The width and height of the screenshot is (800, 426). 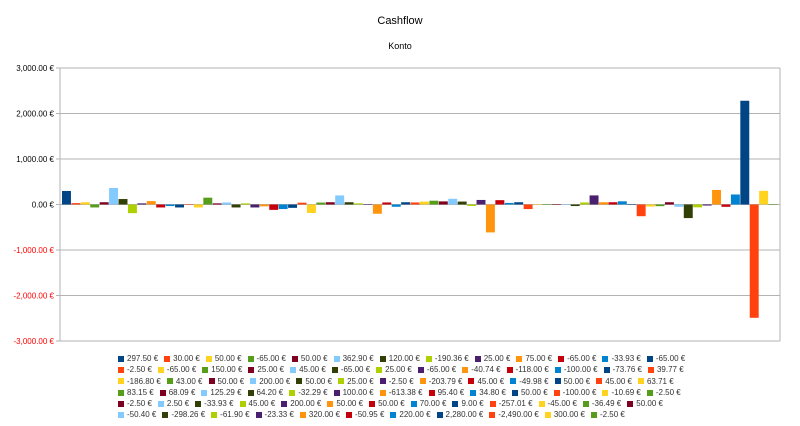 What do you see at coordinates (227, 370) in the screenshot?
I see `legend-label: 150.00 €` at bounding box center [227, 370].